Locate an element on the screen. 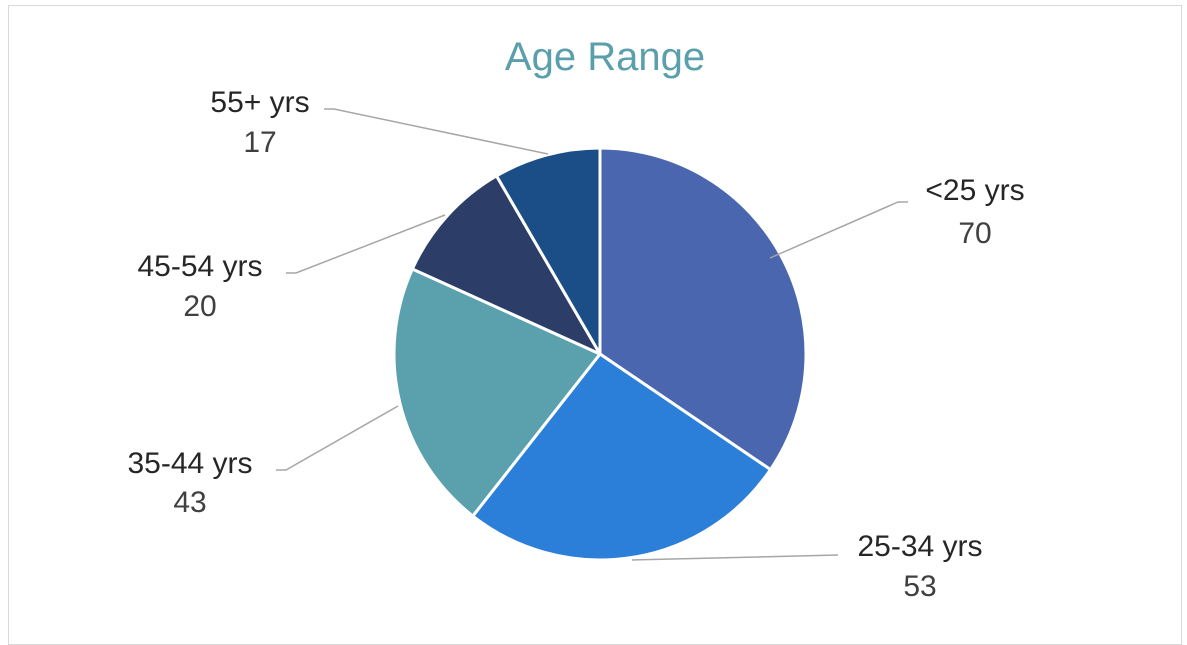 Image resolution: width=1187 pixels, height=645 pixels. data-label-category-3: 35-44 yrs is located at coordinates (189, 463).